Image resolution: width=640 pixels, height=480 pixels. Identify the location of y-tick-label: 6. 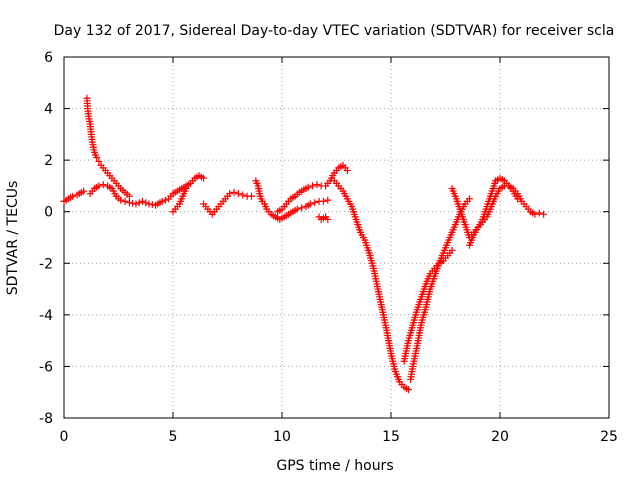
(48, 58).